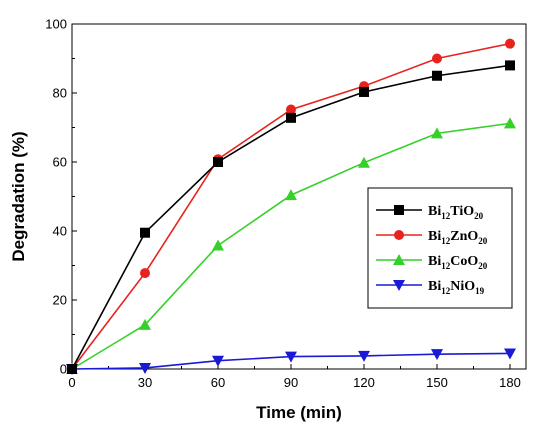 The width and height of the screenshot is (550, 435). What do you see at coordinates (60, 93) in the screenshot?
I see `y-tick-label: 80` at bounding box center [60, 93].